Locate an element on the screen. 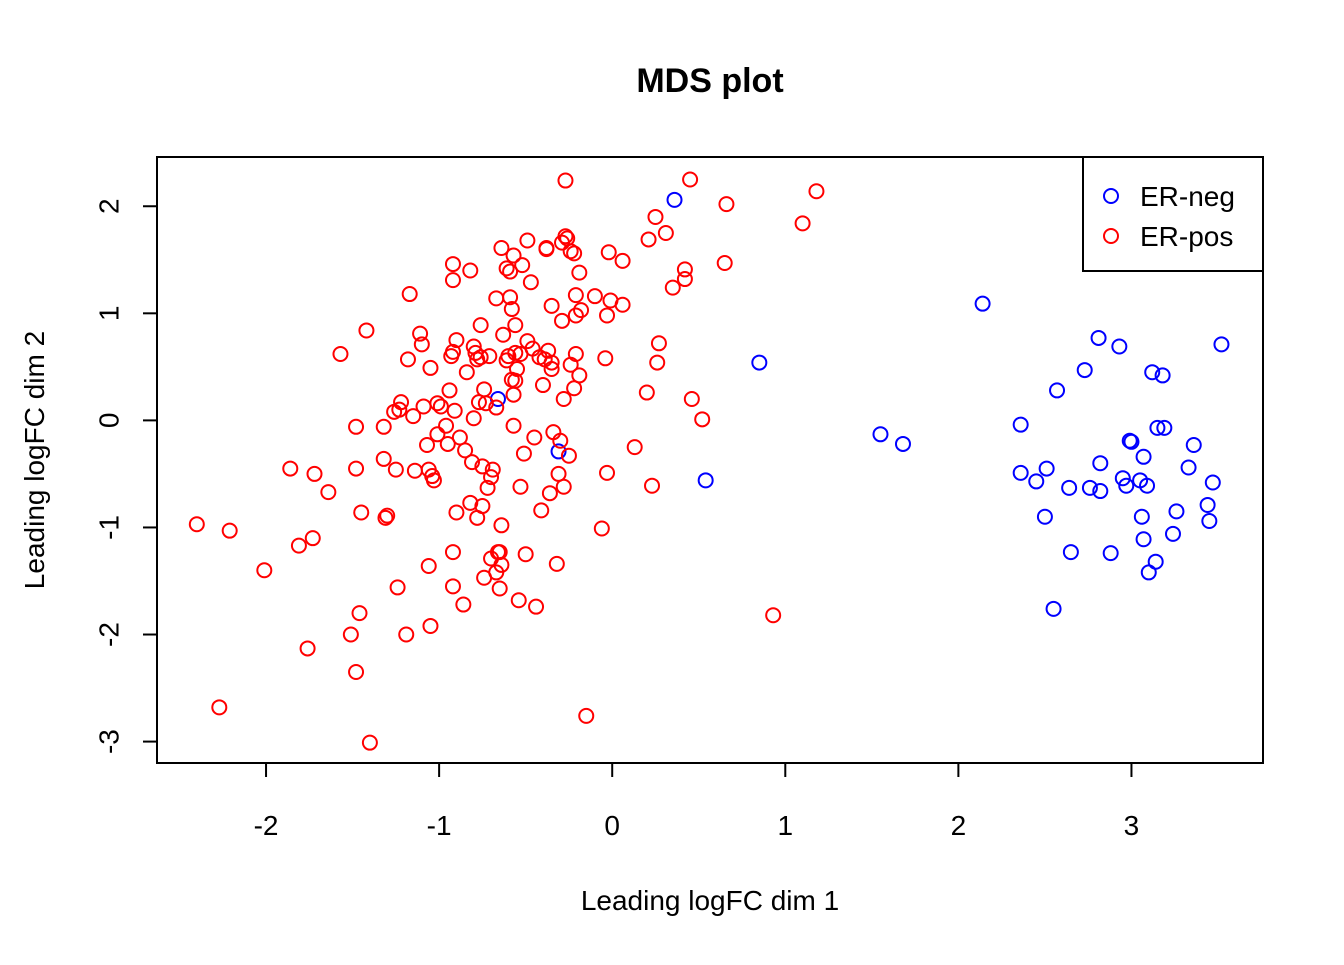 This screenshot has width=1344, height=965. legend-label-er-pos: ER-pos is located at coordinates (1186, 236).